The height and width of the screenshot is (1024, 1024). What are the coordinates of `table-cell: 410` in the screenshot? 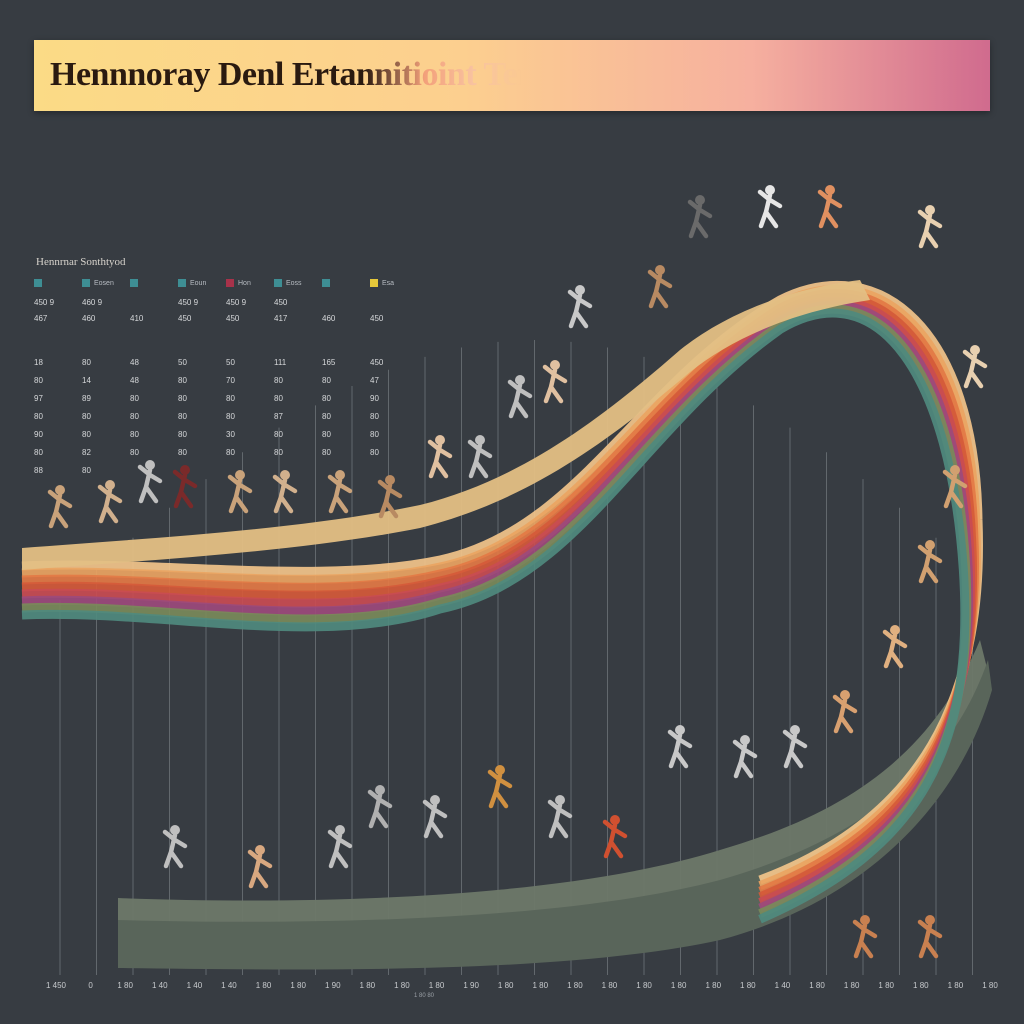 It's located at (137, 318).